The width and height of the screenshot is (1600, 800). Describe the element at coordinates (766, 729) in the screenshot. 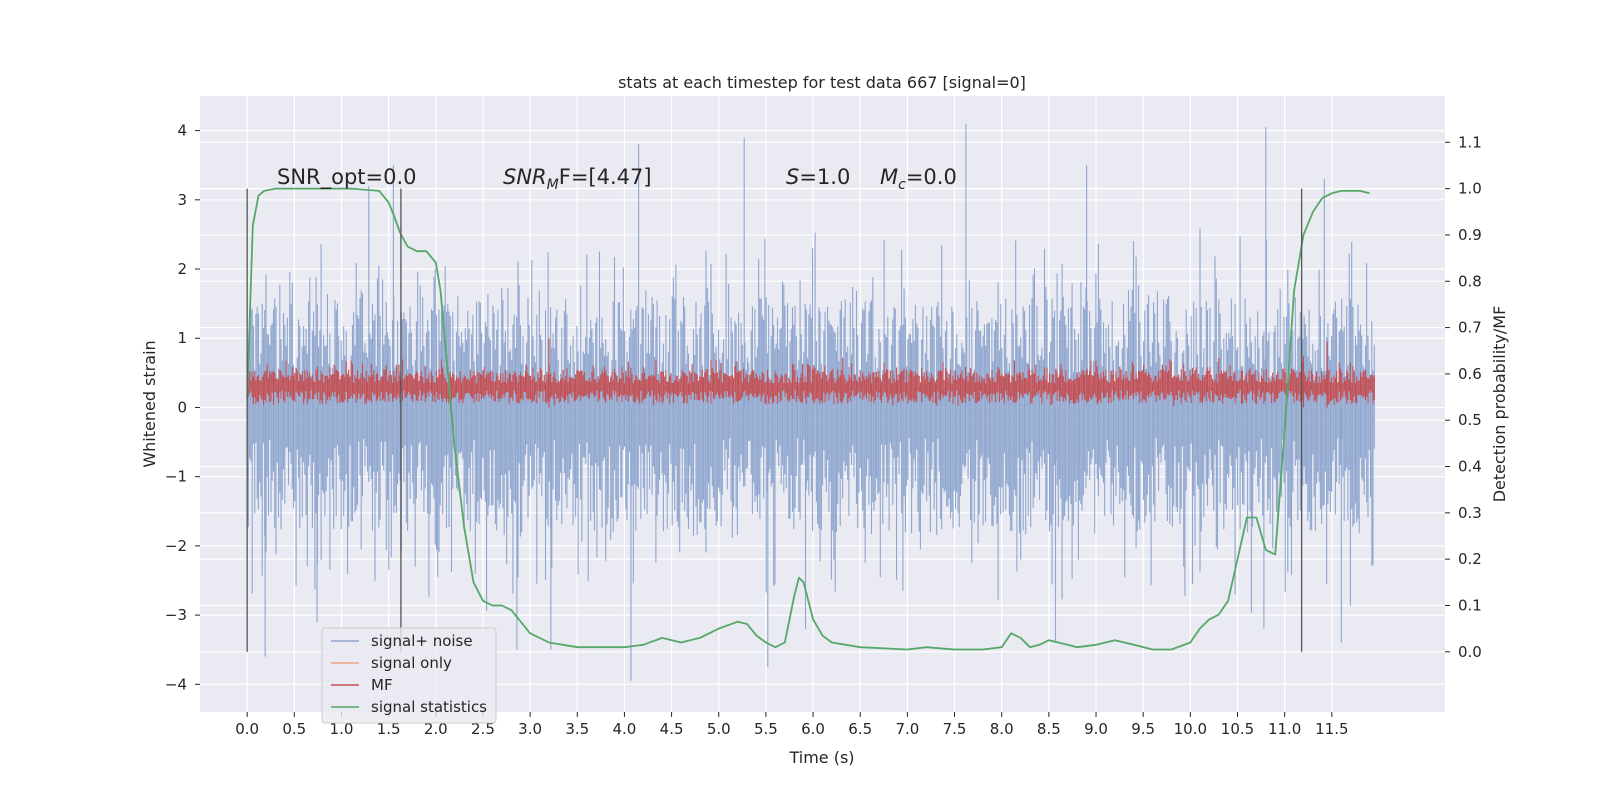

I see `x-tick-label: 5.5` at that location.